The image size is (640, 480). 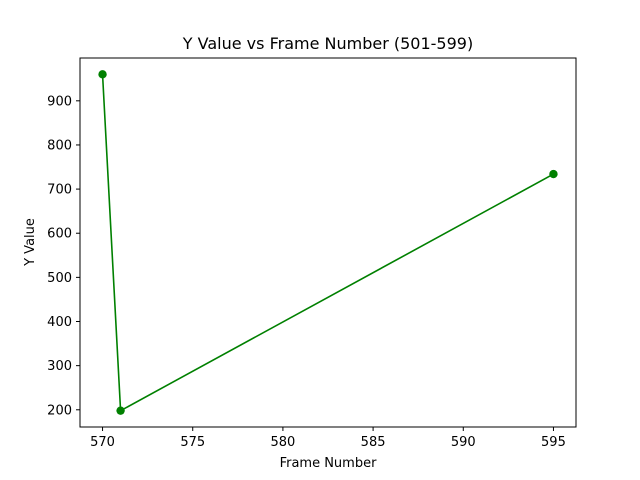 I want to click on y-axis: 200 300 400 500 600 700 800 900, so click(x=63, y=256).